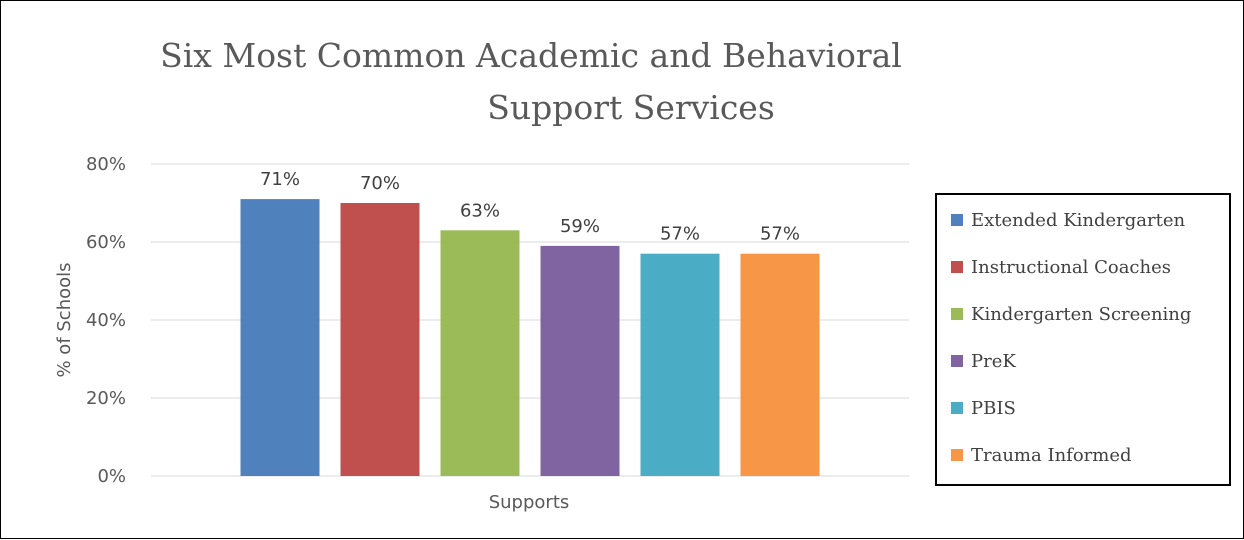  What do you see at coordinates (280, 337) in the screenshot?
I see `bar-extended-kindergarten` at bounding box center [280, 337].